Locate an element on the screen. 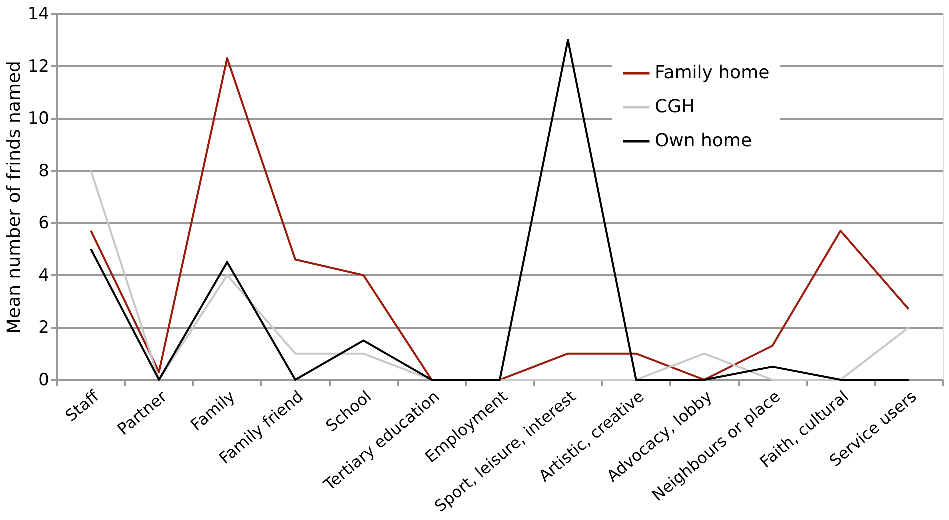  y-axis-title: Mean number of frinds named is located at coordinates (14, 197).